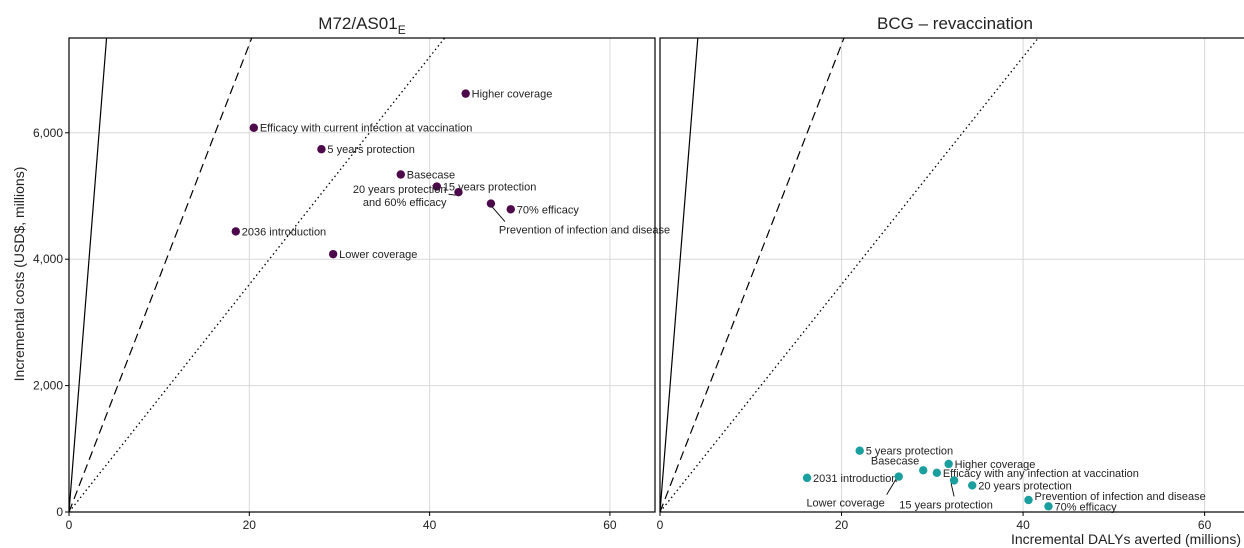 The width and height of the screenshot is (1244, 548). What do you see at coordinates (855, 479) in the screenshot?
I see `point-label: 2031 introduction` at bounding box center [855, 479].